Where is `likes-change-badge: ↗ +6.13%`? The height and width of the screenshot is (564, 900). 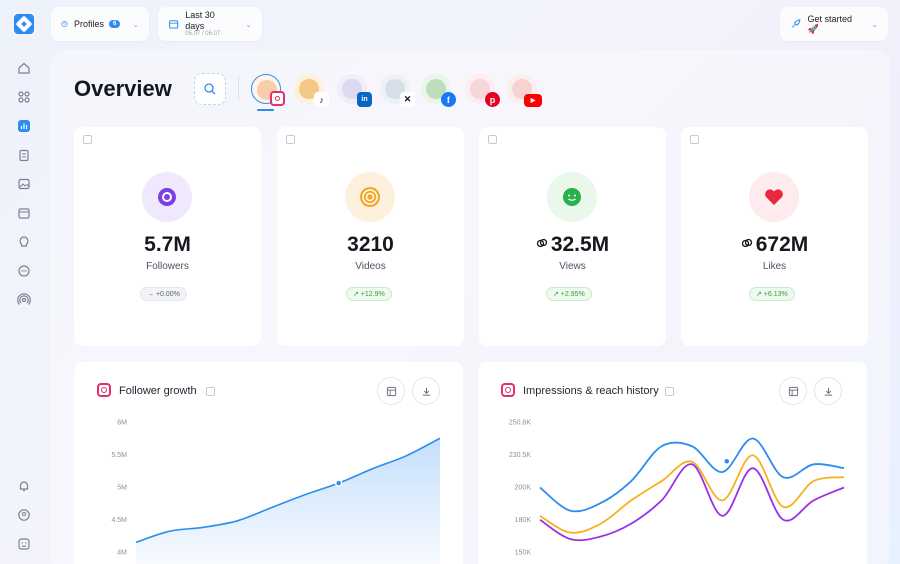 likes-change-badge: ↗ +6.13% is located at coordinates (772, 294).